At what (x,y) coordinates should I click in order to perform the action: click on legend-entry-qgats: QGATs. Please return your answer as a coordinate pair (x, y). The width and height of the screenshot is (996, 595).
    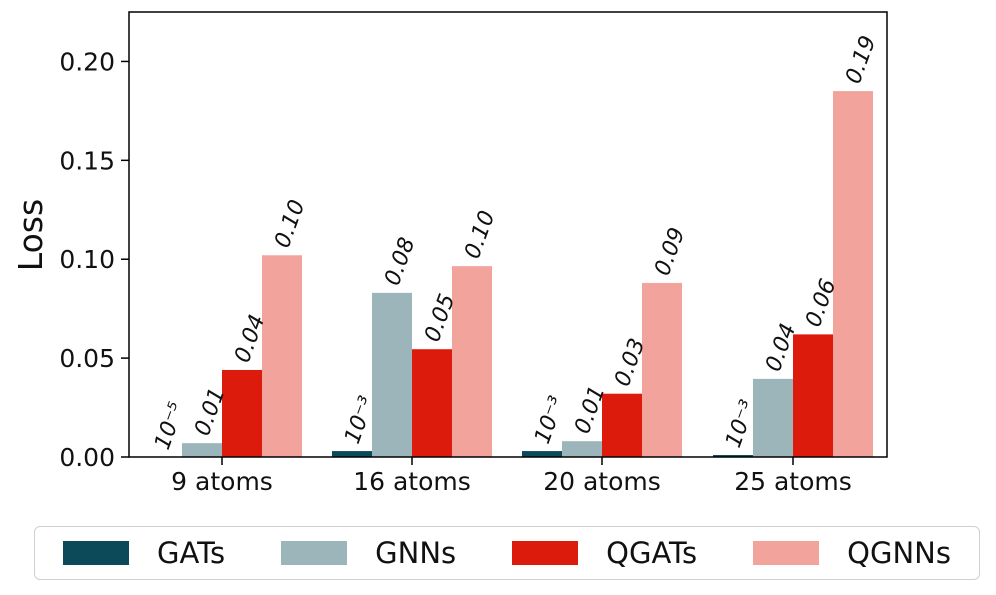
    Looking at the image, I should click on (604, 553).